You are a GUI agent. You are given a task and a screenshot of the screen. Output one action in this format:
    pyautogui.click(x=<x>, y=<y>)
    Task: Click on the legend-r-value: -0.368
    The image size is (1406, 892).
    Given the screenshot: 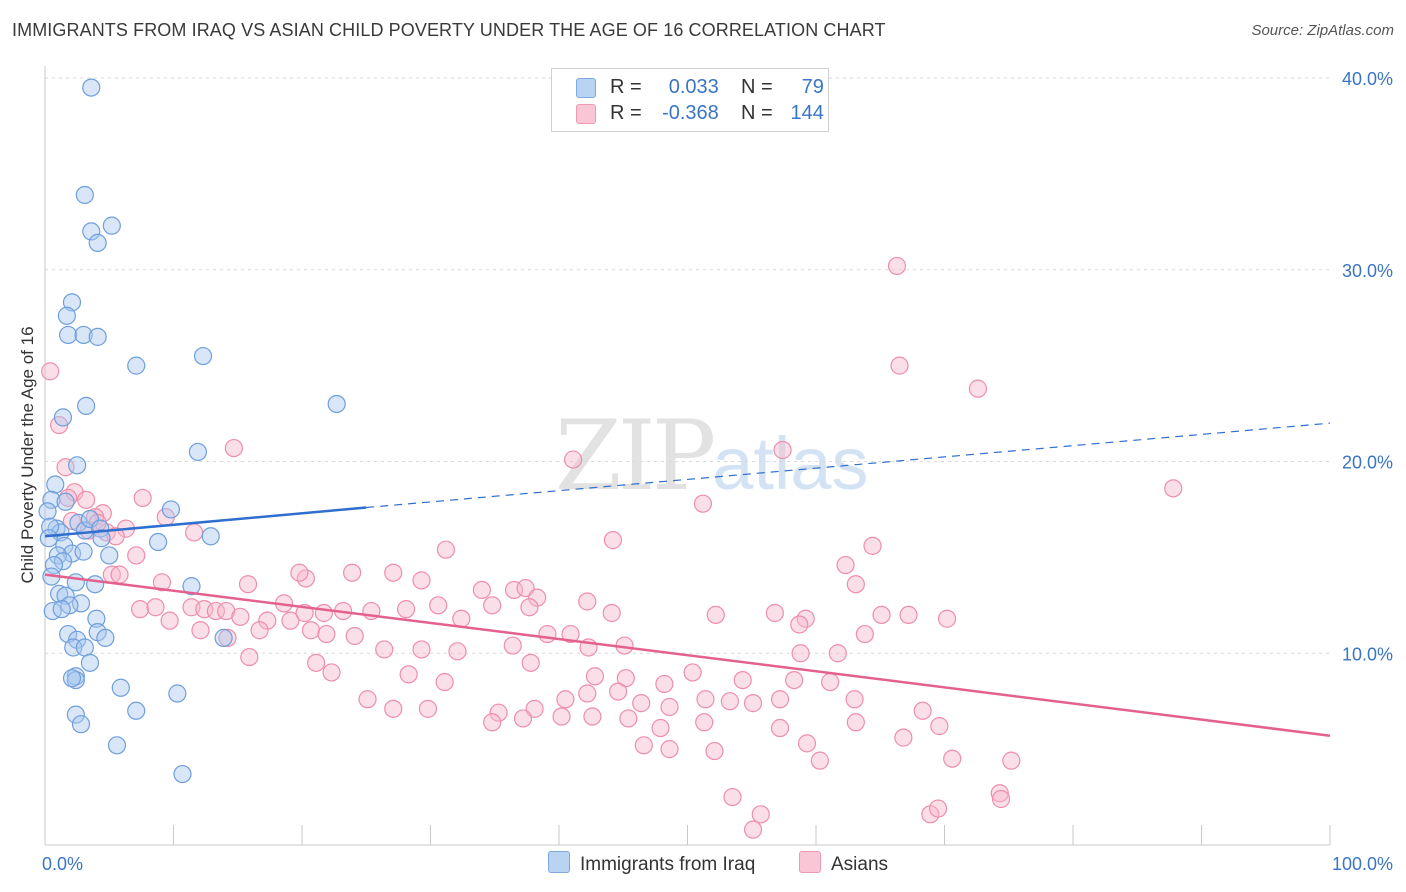 What is the action you would take?
    pyautogui.click(x=690, y=113)
    